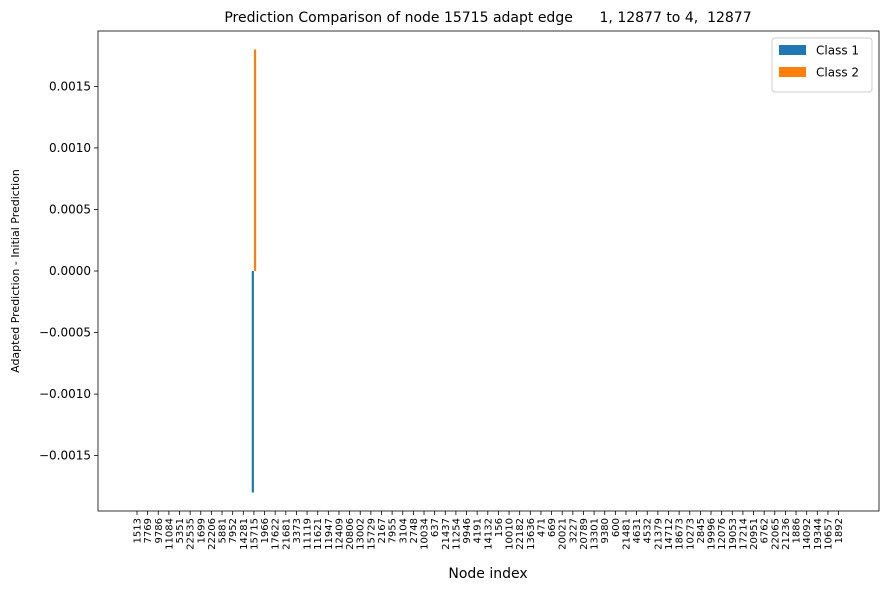 The image size is (889, 590). I want to click on x-tick-label: 471, so click(541, 527).